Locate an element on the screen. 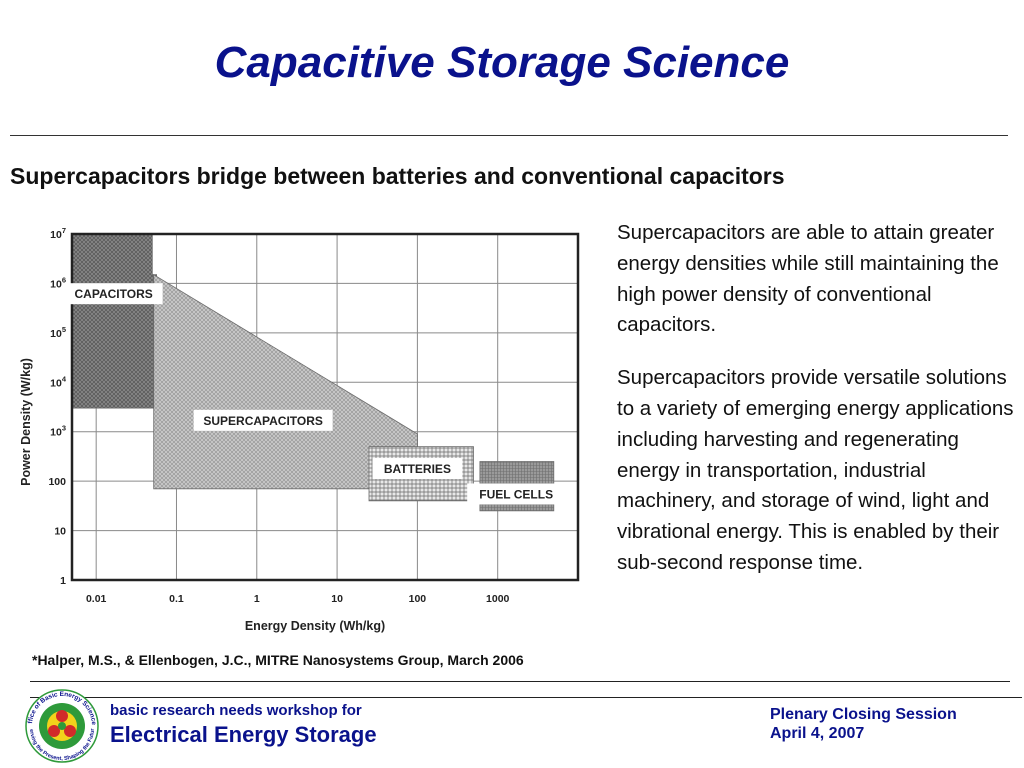 Image resolution: width=1024 pixels, height=768 pixels. session-date: April 4, 2007 is located at coordinates (817, 733).